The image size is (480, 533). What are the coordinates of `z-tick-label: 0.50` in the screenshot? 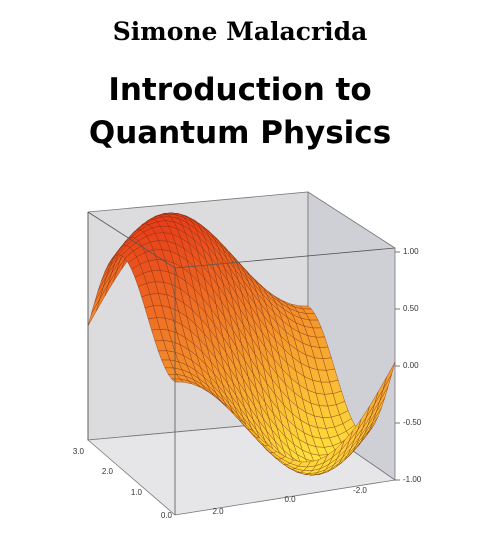 It's located at (411, 308).